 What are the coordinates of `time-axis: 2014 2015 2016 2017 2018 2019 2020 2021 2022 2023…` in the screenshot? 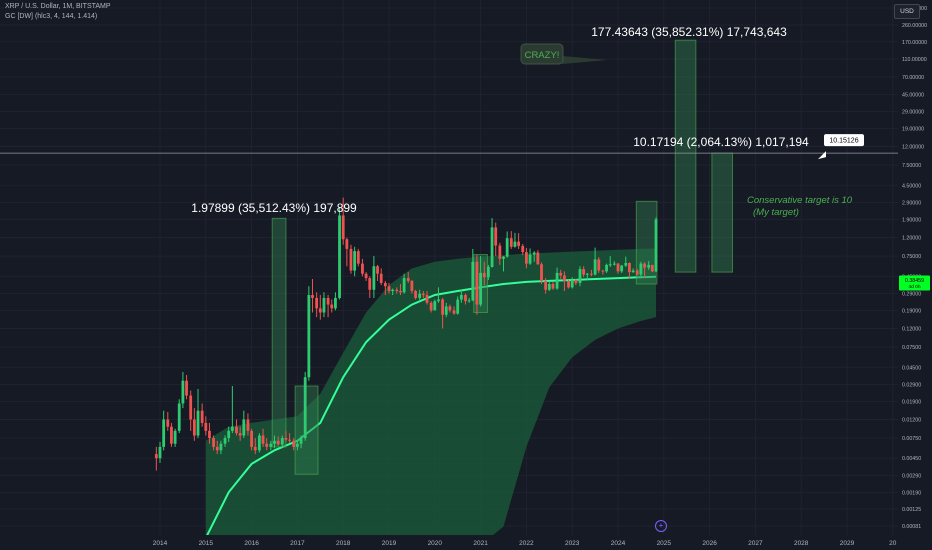 It's located at (466, 542).